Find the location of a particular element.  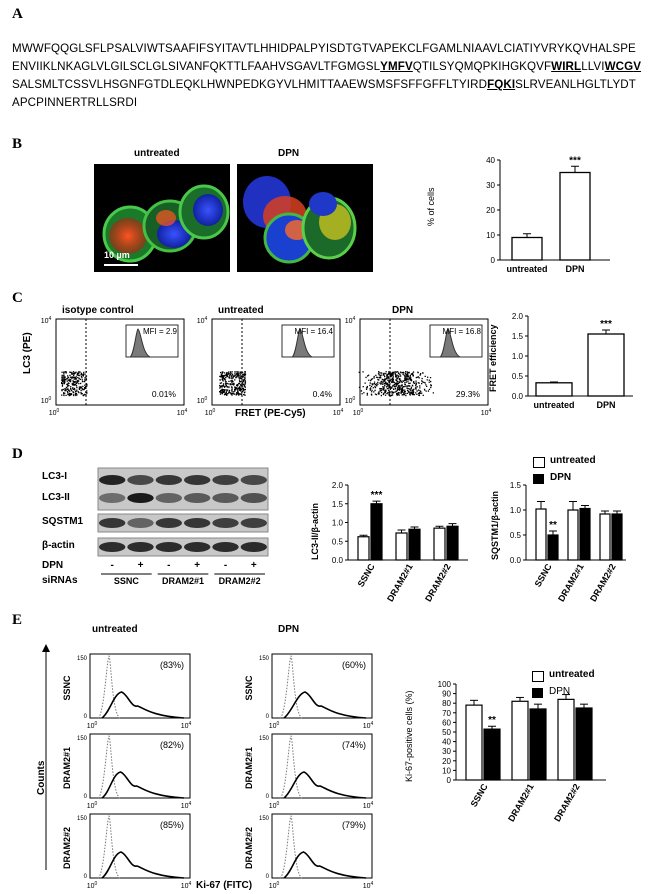

flow-xlabel: FRET (PE-Cy5) is located at coordinates (270, 413).